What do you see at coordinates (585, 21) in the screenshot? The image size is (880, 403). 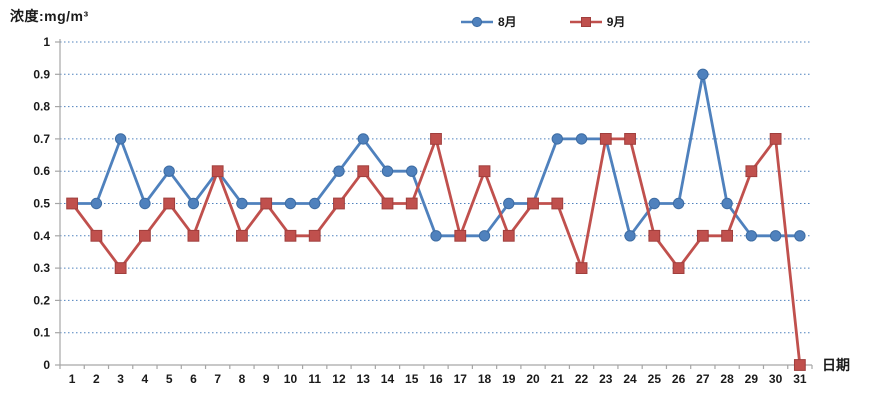 I see `sep-line-square-icon` at bounding box center [585, 21].